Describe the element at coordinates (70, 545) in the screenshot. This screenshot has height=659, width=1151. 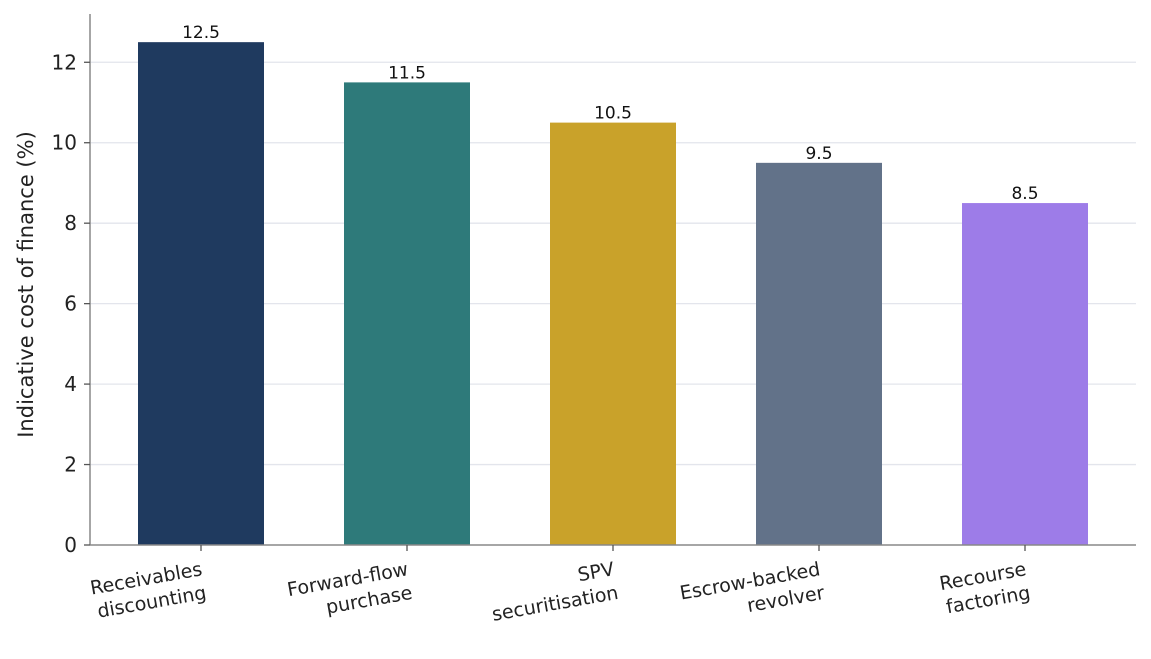
I see `y-tick-label: 0` at that location.